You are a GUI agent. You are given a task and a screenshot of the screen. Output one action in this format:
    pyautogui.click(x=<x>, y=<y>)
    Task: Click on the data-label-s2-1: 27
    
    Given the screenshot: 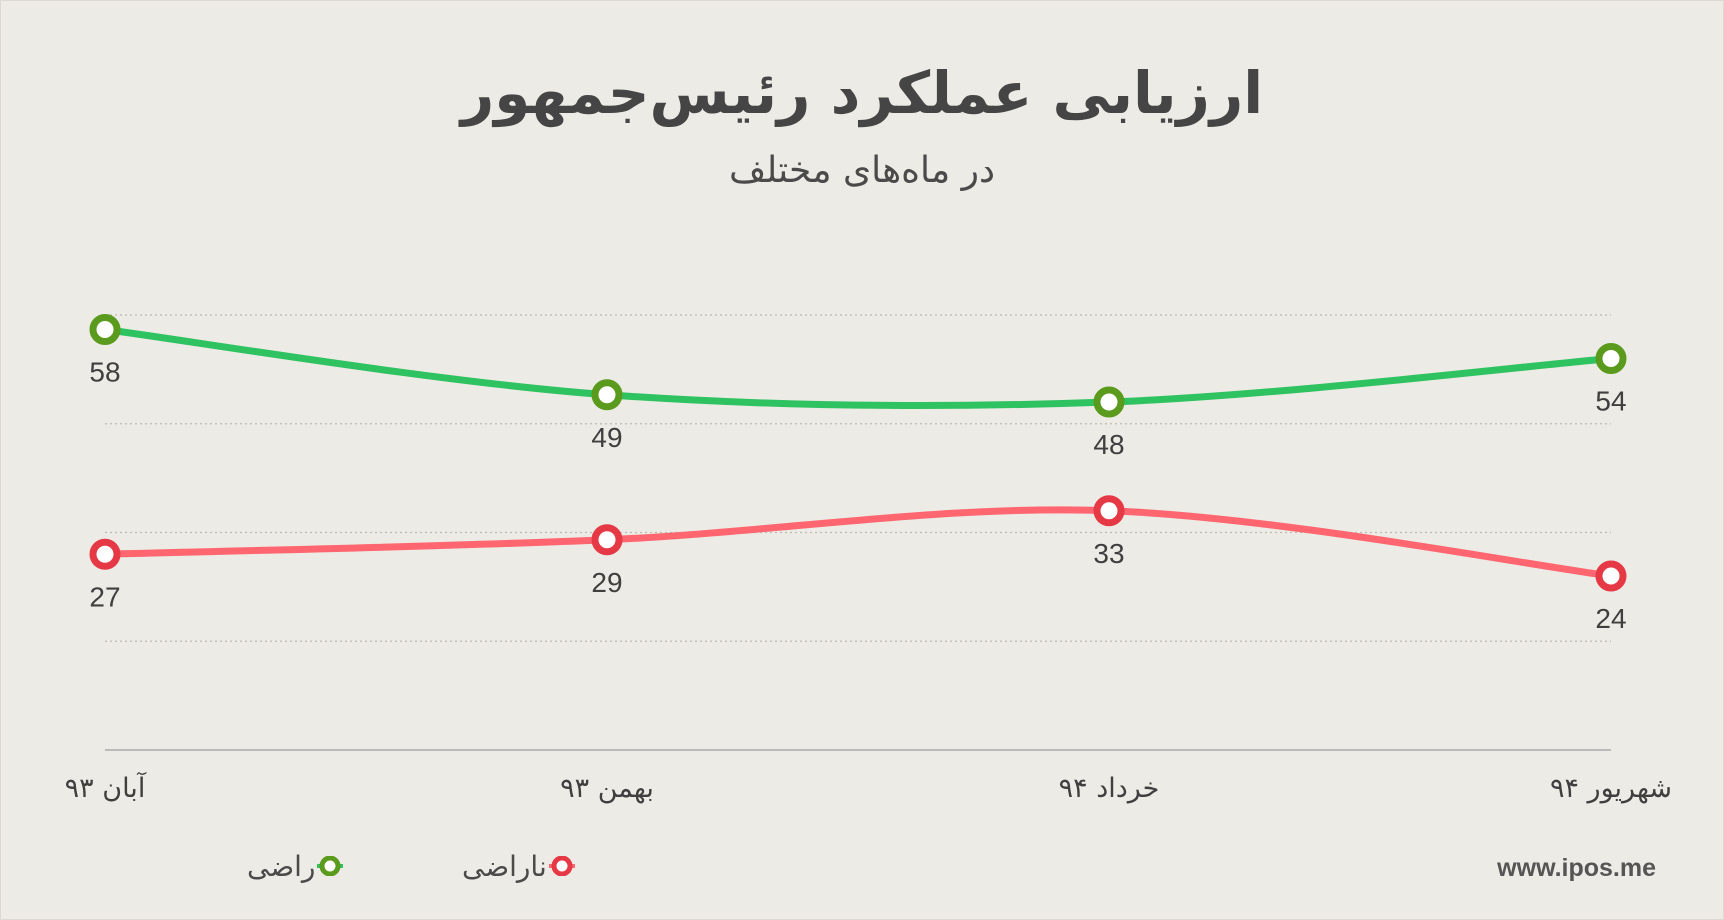 What is the action you would take?
    pyautogui.click(x=104, y=596)
    